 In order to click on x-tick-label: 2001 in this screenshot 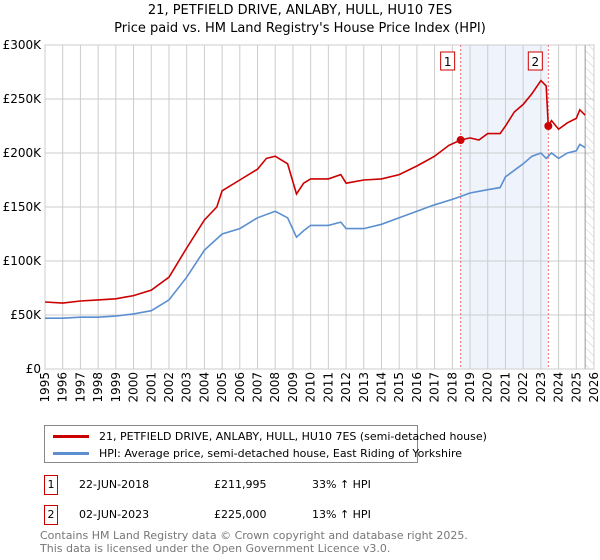, I will do `click(151, 387)`.